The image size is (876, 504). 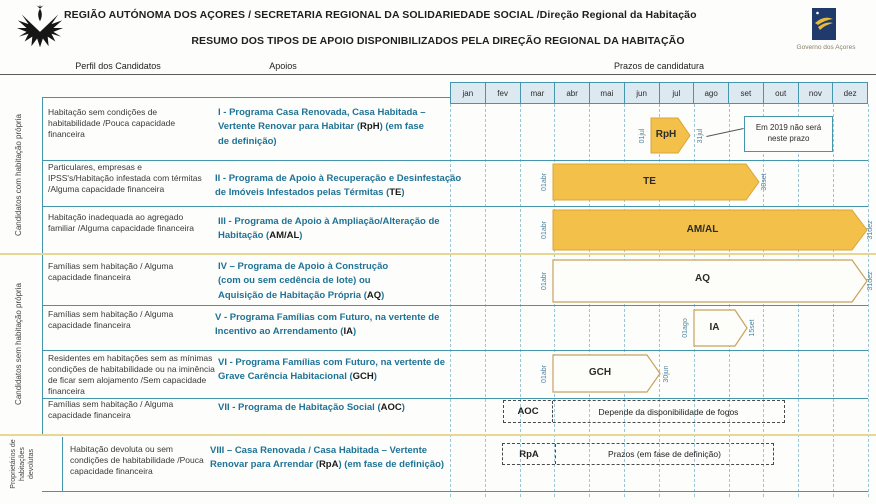 I want to click on apoio-code: AQ, so click(x=374, y=295).